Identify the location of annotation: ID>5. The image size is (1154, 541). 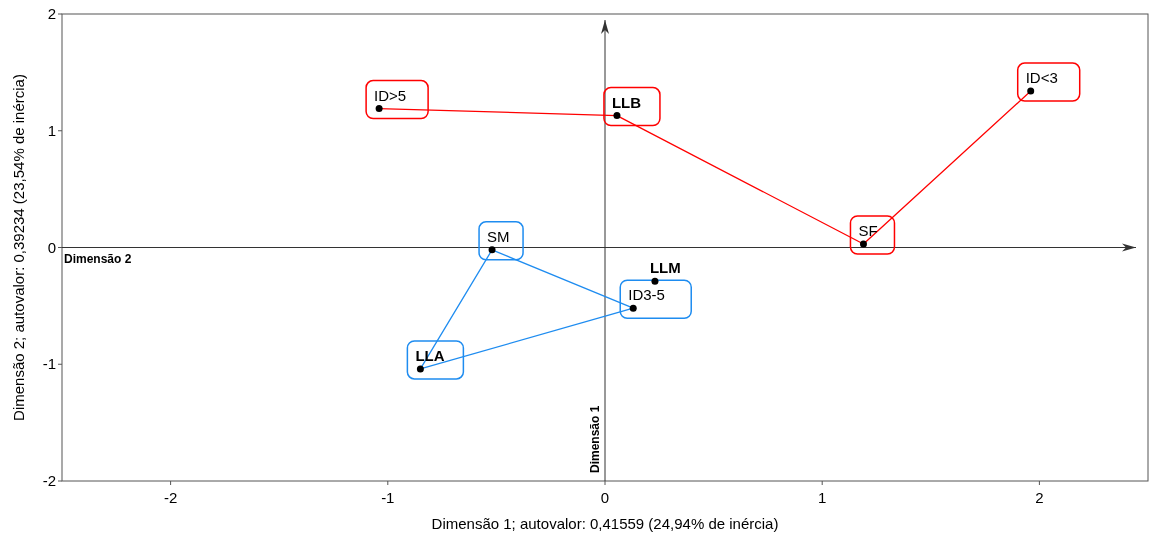
(390, 95).